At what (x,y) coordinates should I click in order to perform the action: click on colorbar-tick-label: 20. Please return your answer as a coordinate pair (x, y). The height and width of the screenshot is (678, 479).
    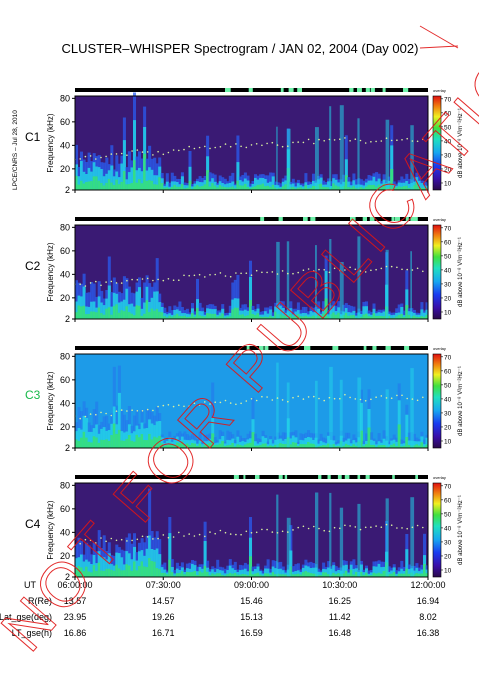
    Looking at the image, I should click on (448, 298).